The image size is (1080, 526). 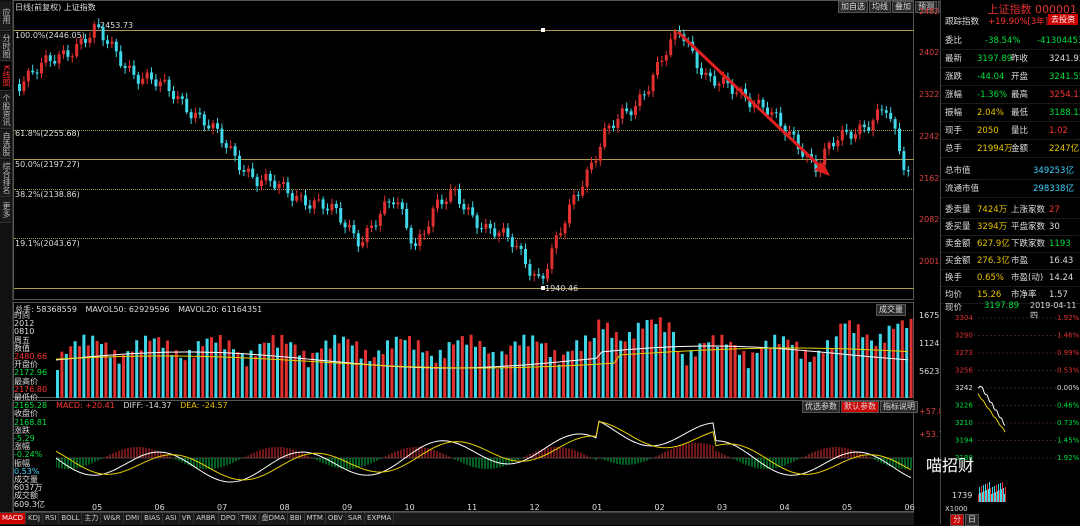 I want to click on readout-close: 2168.81, so click(x=31, y=422).